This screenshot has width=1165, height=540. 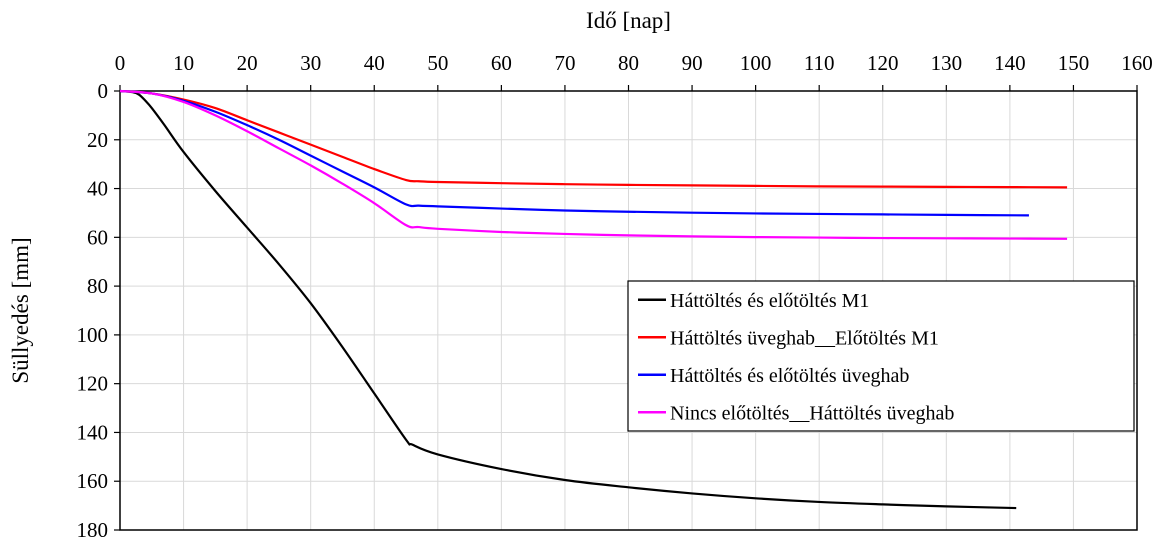 I want to click on x-axis-title: Idő [nap], so click(x=628, y=20).